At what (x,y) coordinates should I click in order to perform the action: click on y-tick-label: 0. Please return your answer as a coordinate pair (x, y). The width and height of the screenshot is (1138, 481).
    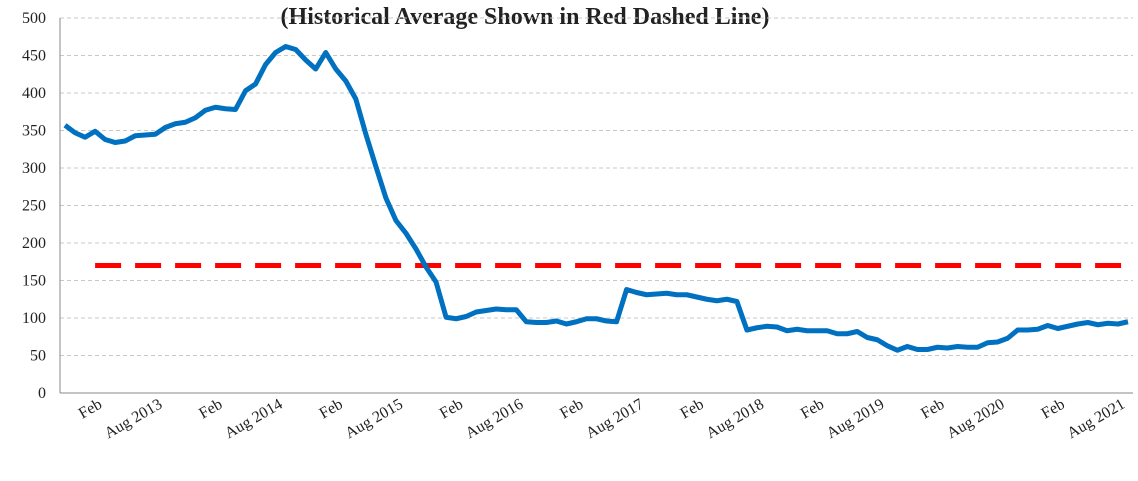
    Looking at the image, I should click on (42, 393).